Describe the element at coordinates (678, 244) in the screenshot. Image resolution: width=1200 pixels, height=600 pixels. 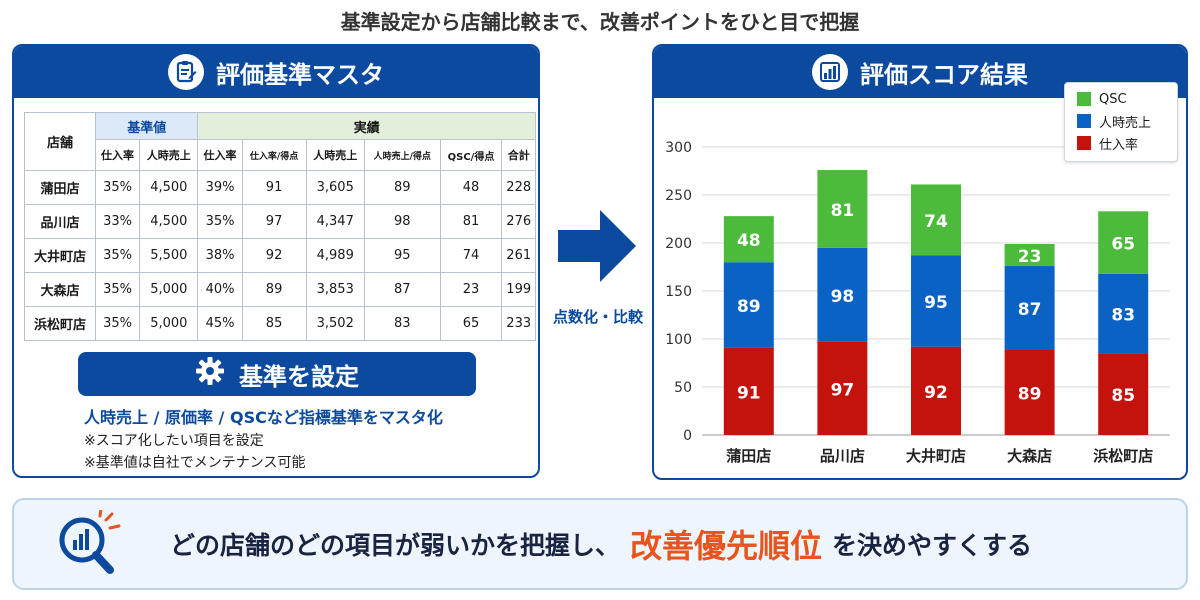
I see `y-tick-label: 200` at that location.